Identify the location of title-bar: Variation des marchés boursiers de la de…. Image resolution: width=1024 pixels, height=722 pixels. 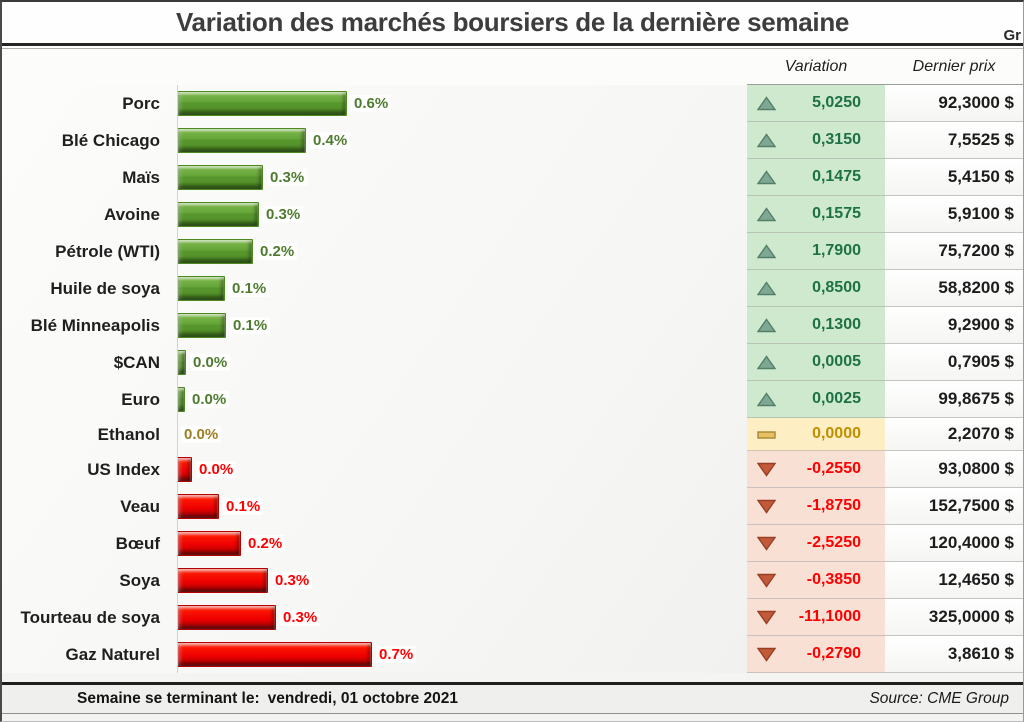
(512, 24).